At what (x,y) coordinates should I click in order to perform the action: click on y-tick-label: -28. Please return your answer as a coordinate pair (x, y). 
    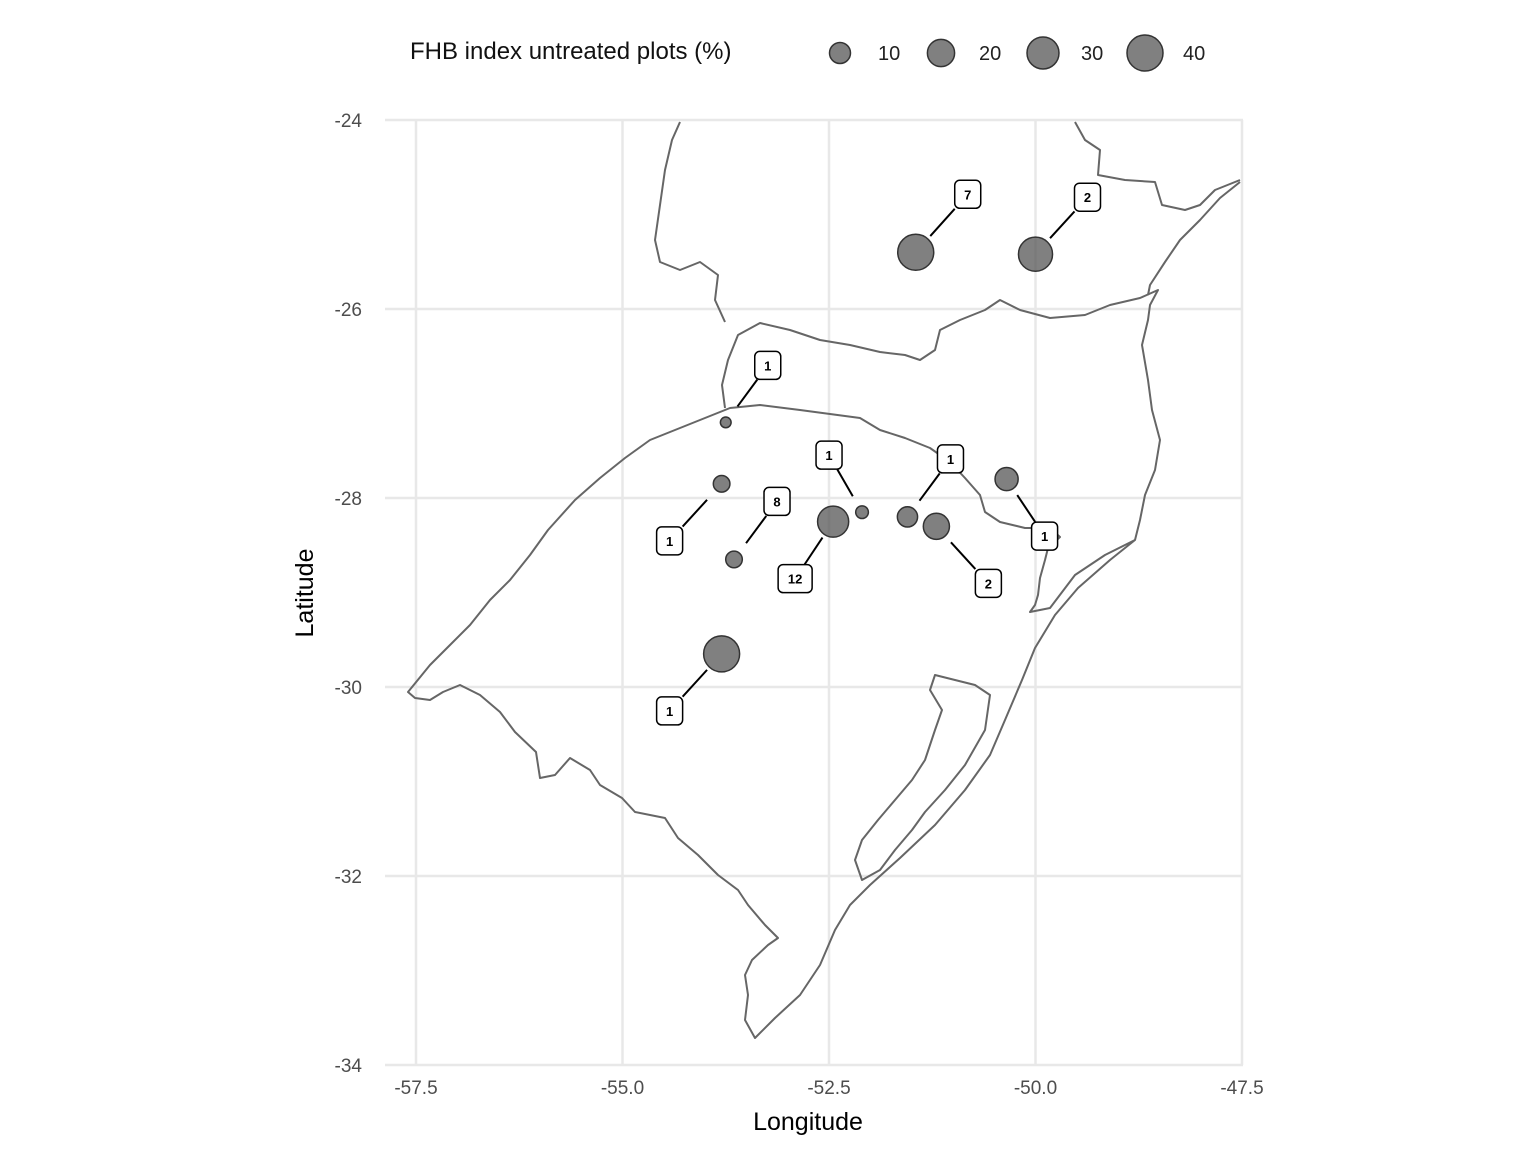
    Looking at the image, I should click on (348, 499).